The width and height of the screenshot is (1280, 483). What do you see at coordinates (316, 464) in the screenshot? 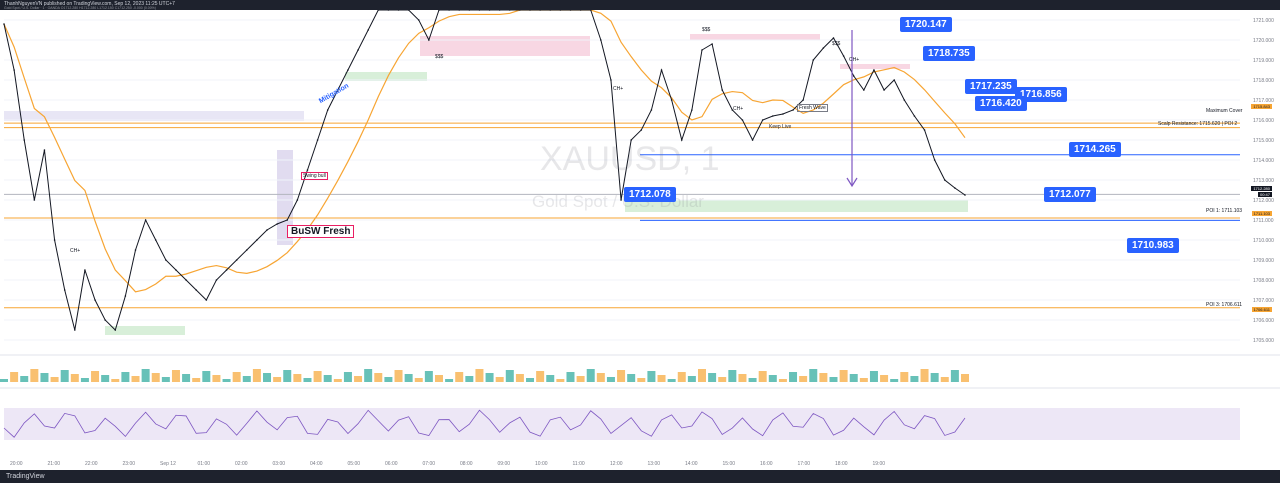
I see `x-tick-8: 04:00` at bounding box center [316, 464].